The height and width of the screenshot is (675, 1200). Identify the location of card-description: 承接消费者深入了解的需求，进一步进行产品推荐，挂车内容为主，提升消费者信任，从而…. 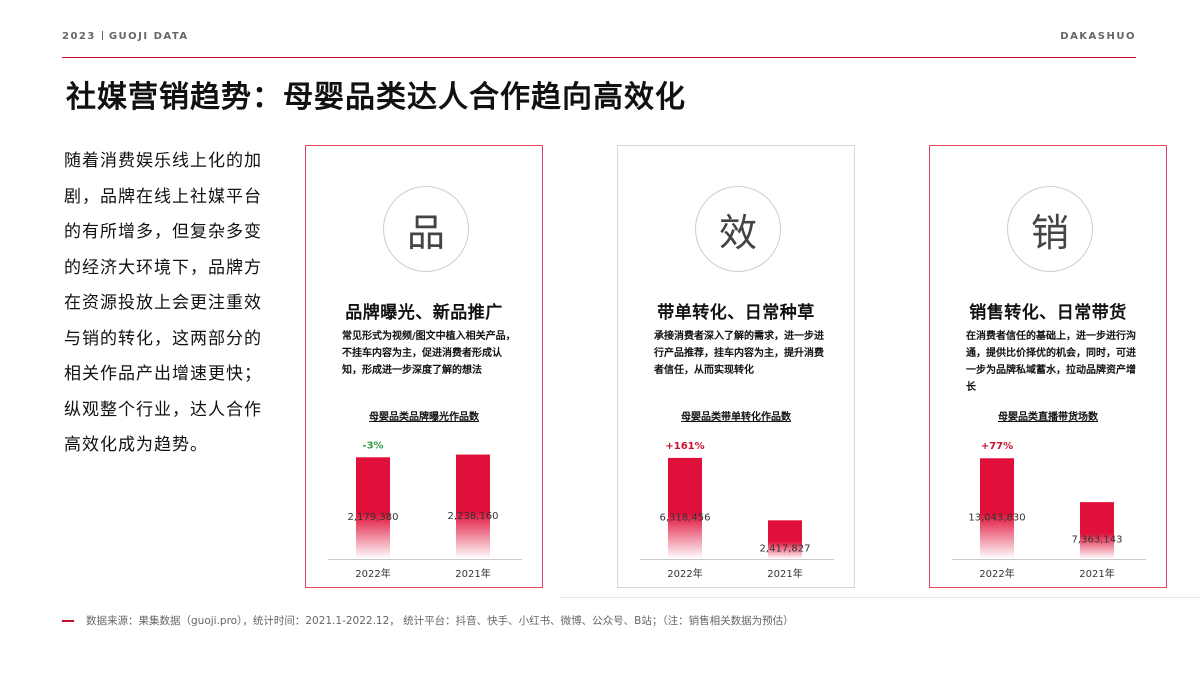
(739, 353).